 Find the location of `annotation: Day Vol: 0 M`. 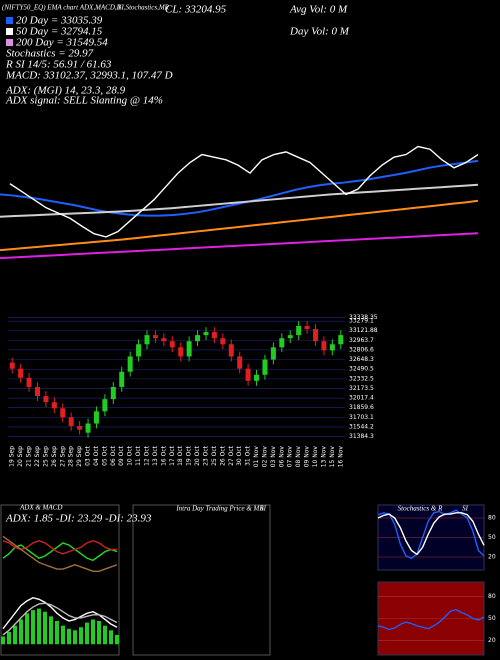

annotation: Day Vol: 0 M is located at coordinates (319, 32).